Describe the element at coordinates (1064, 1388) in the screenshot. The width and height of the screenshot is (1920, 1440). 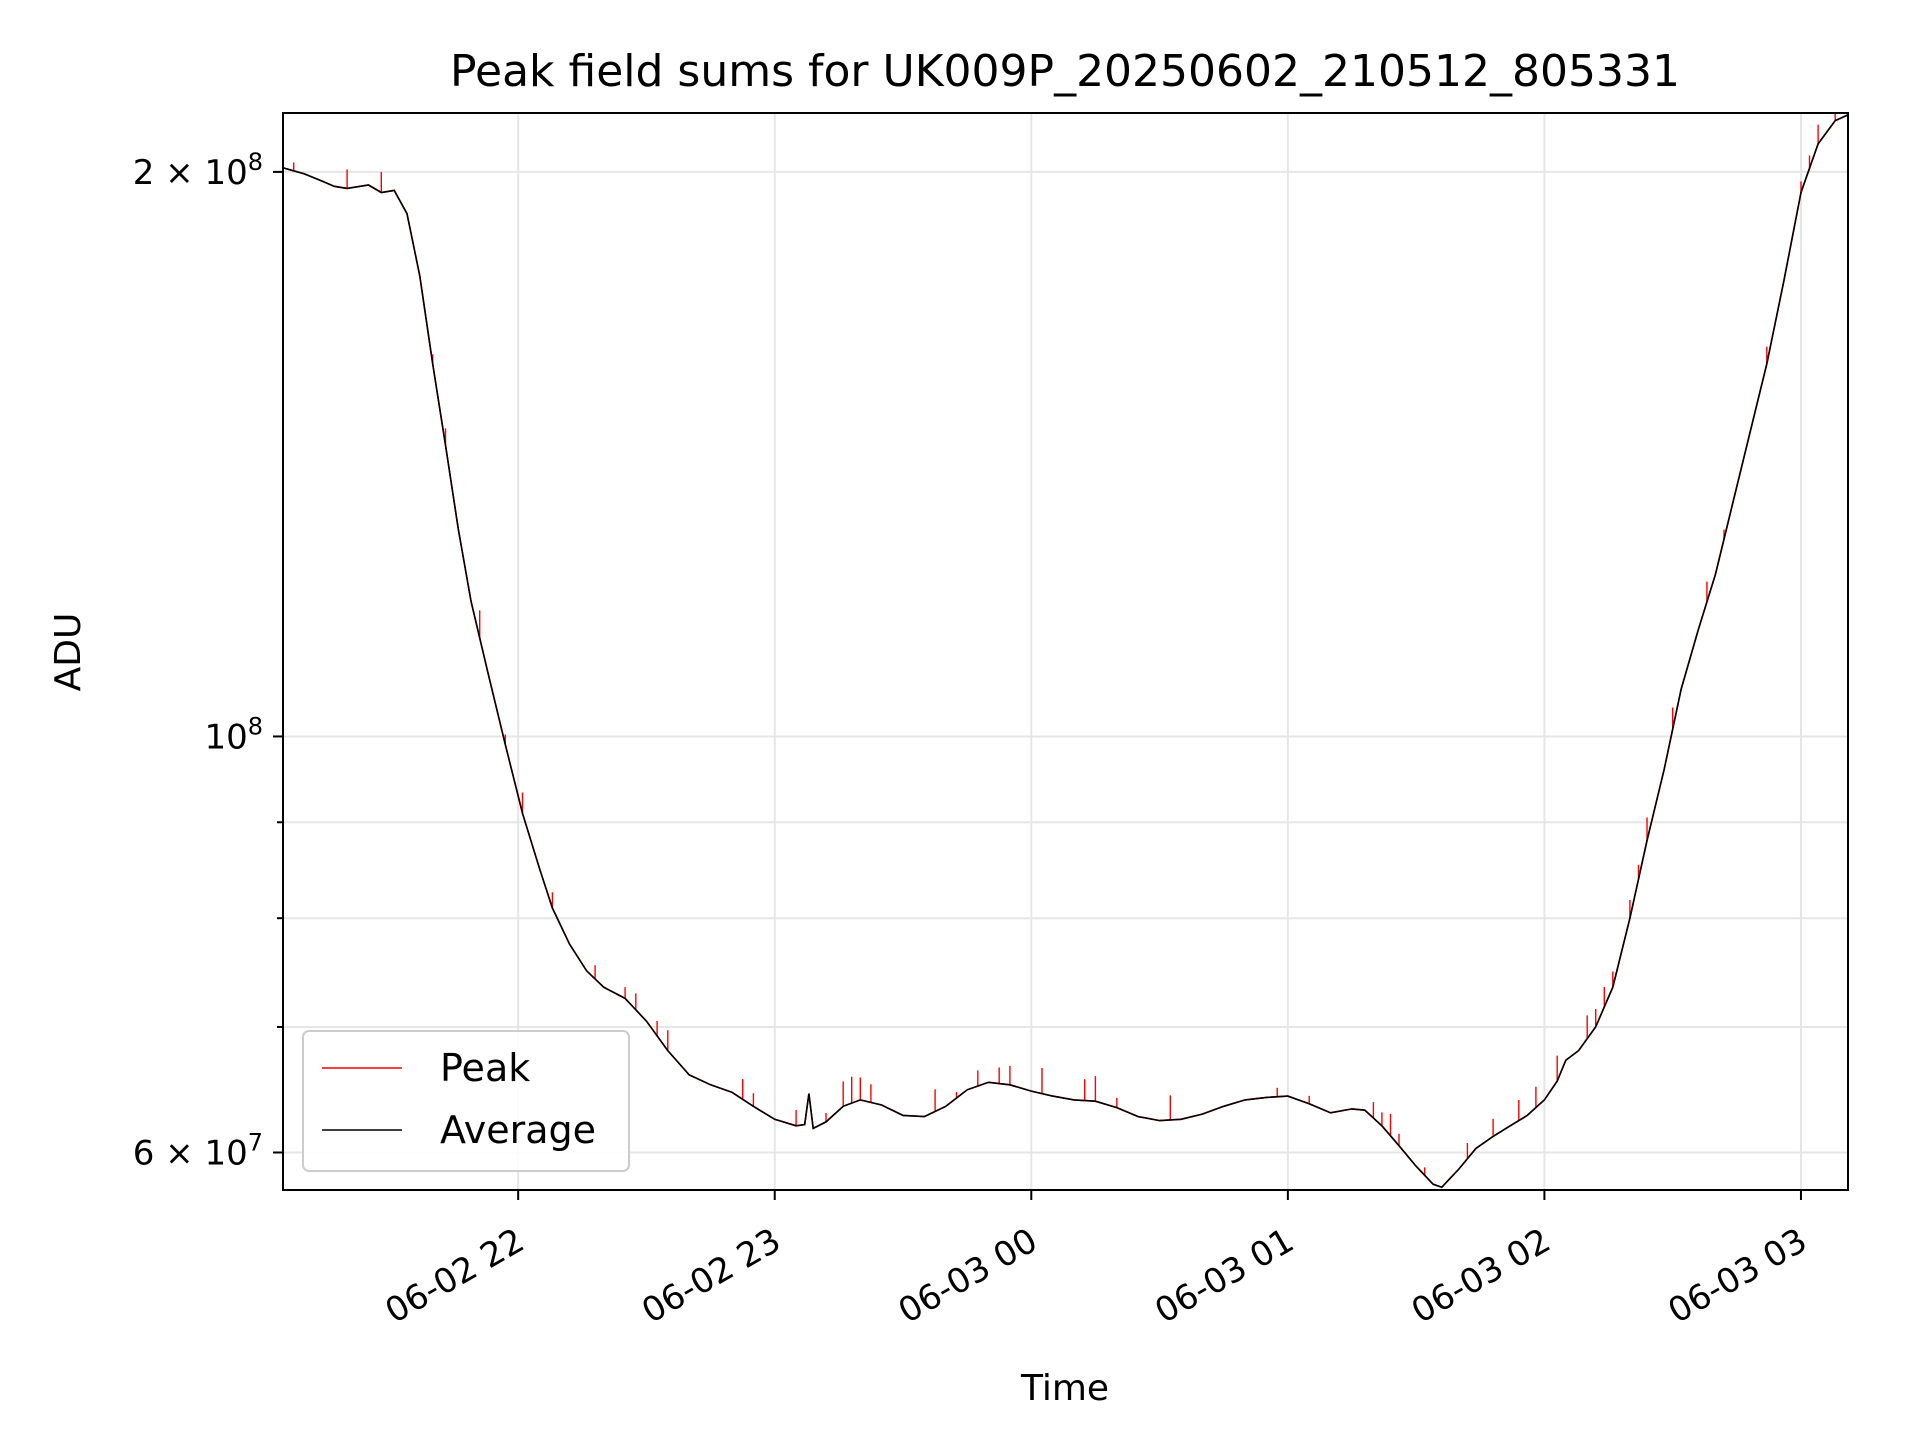
I see `x-axis-label: Time` at that location.